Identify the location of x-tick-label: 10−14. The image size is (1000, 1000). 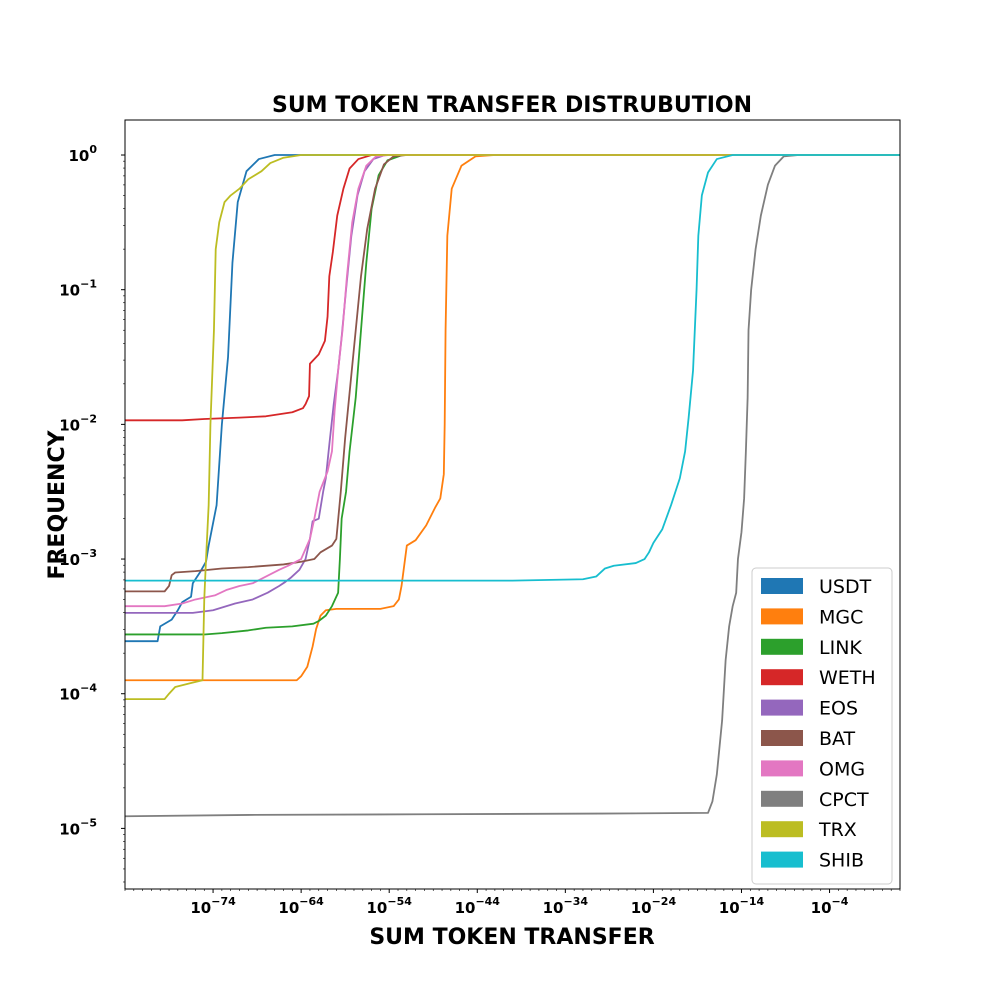
(742, 906).